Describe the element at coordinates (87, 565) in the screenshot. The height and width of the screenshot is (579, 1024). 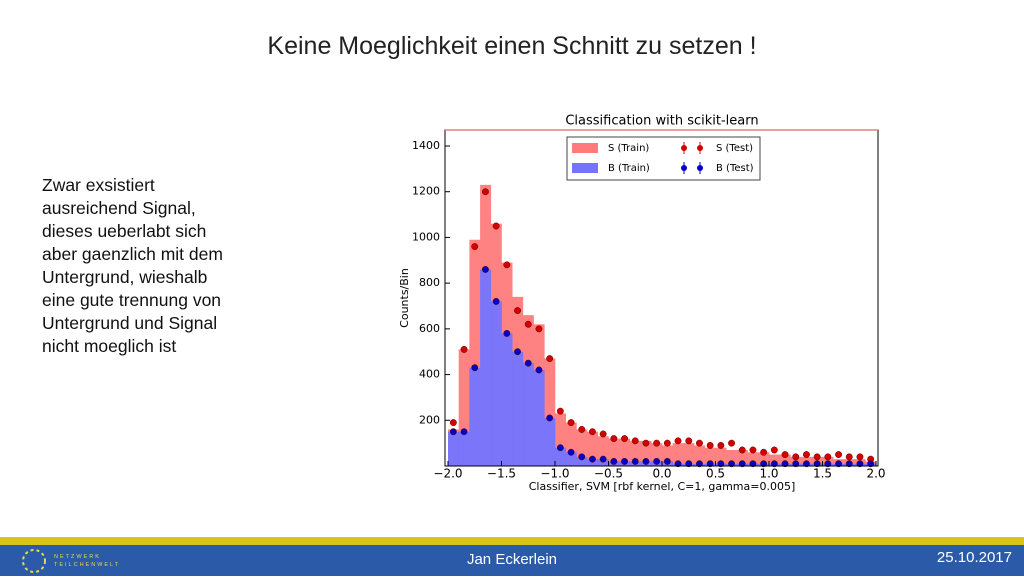
I see `logo-text: TEILCHENWELT` at that location.